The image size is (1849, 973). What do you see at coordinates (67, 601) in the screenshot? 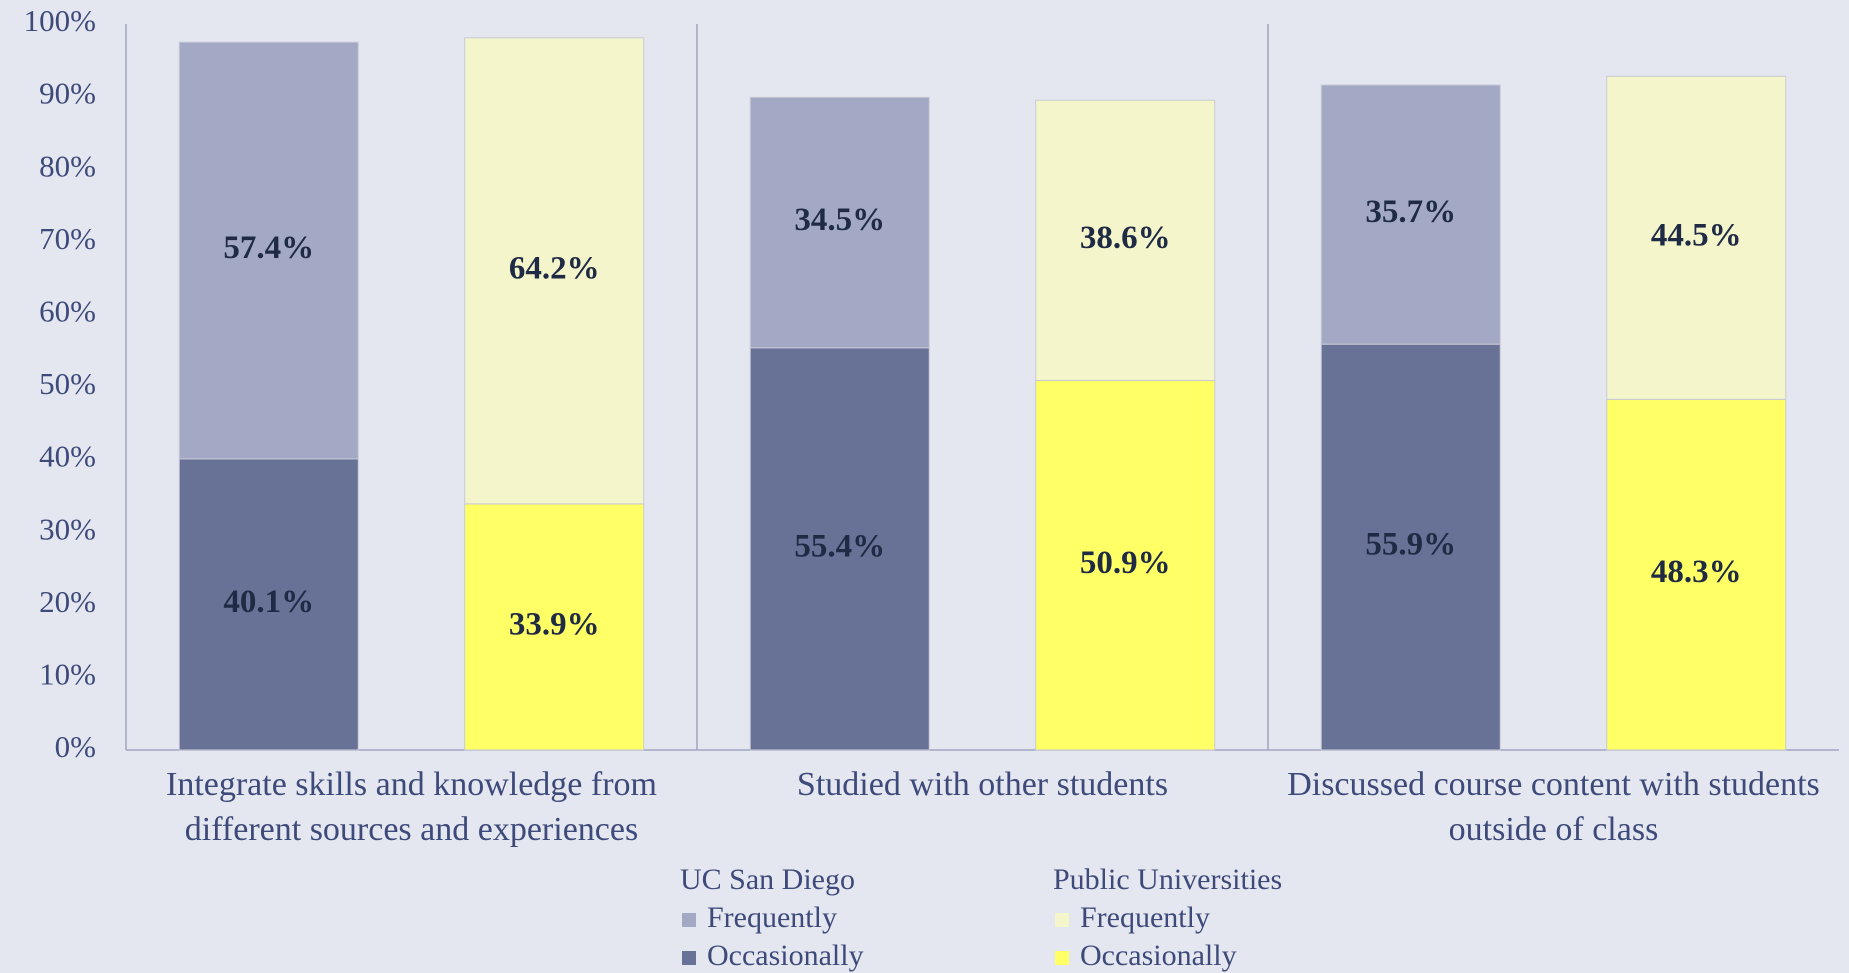
I see `y-tick-label: 20%` at bounding box center [67, 601].